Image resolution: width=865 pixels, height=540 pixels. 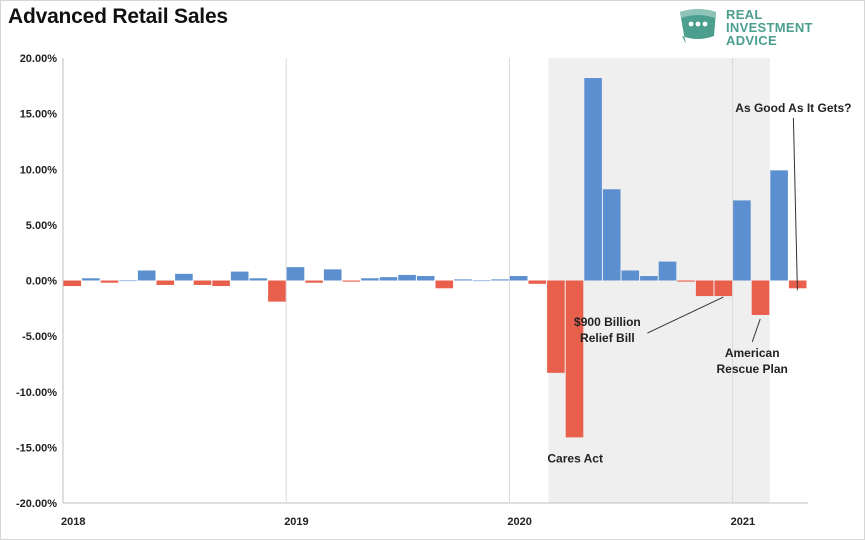 What do you see at coordinates (39, 59) in the screenshot?
I see `y-tick-label: 20.00%` at bounding box center [39, 59].